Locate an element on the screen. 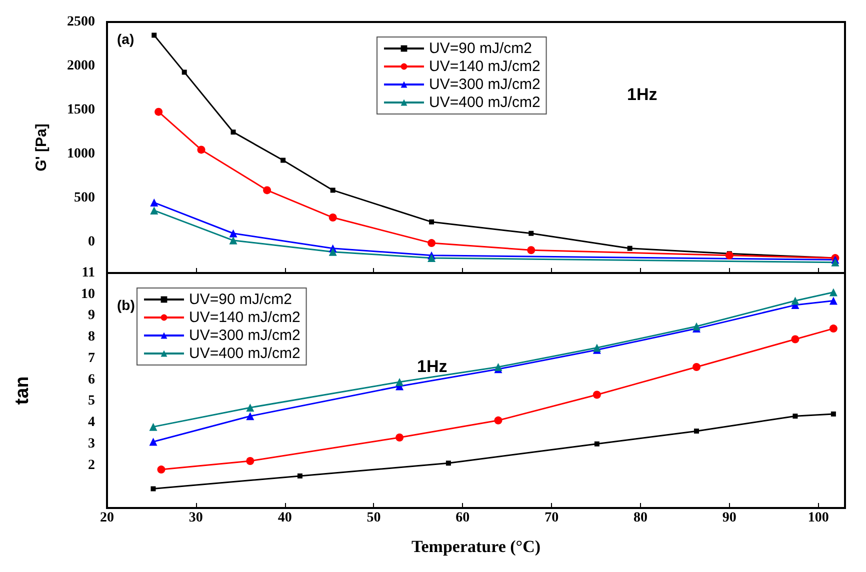  annotation: (a) is located at coordinates (125, 39).